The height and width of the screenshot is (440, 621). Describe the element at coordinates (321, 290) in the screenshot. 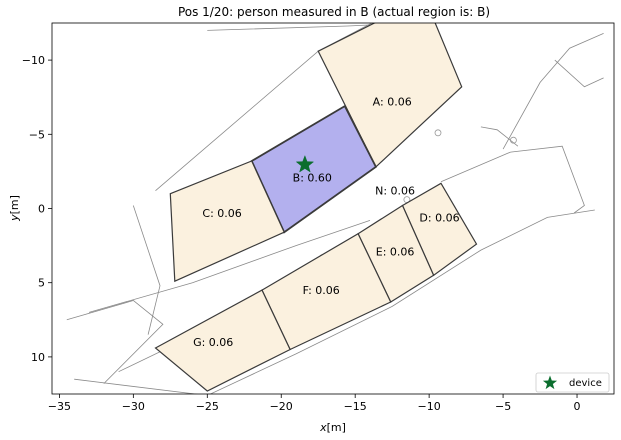

I see `region-label-F: F: 0.06` at that location.